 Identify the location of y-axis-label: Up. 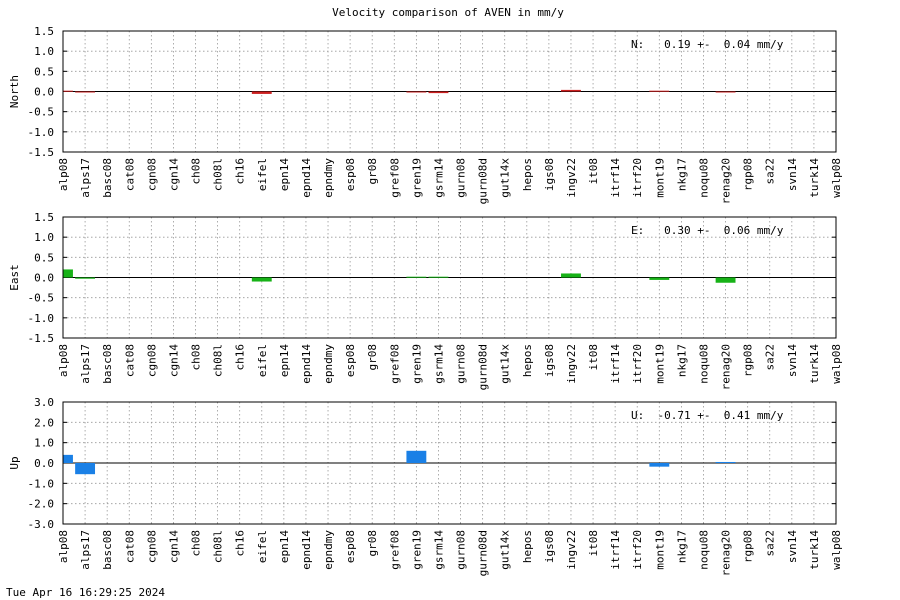
(14, 462).